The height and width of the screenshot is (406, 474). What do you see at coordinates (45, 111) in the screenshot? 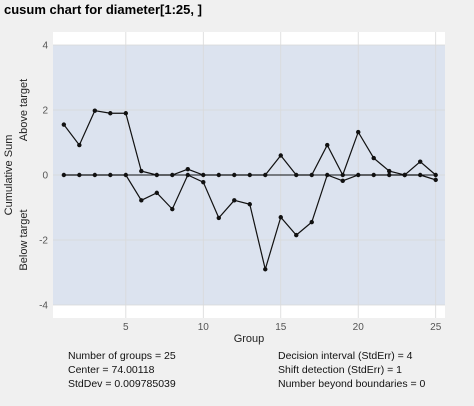
I see `y-tick-label: 2` at bounding box center [45, 111].